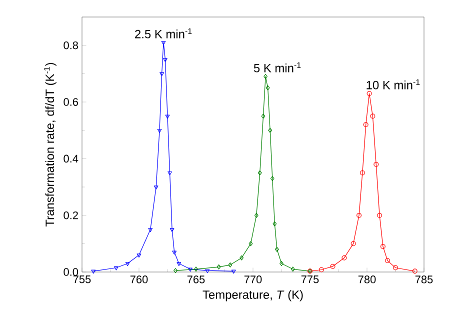  Describe the element at coordinates (367, 280) in the screenshot. I see `x-tick-label: 780` at that location.